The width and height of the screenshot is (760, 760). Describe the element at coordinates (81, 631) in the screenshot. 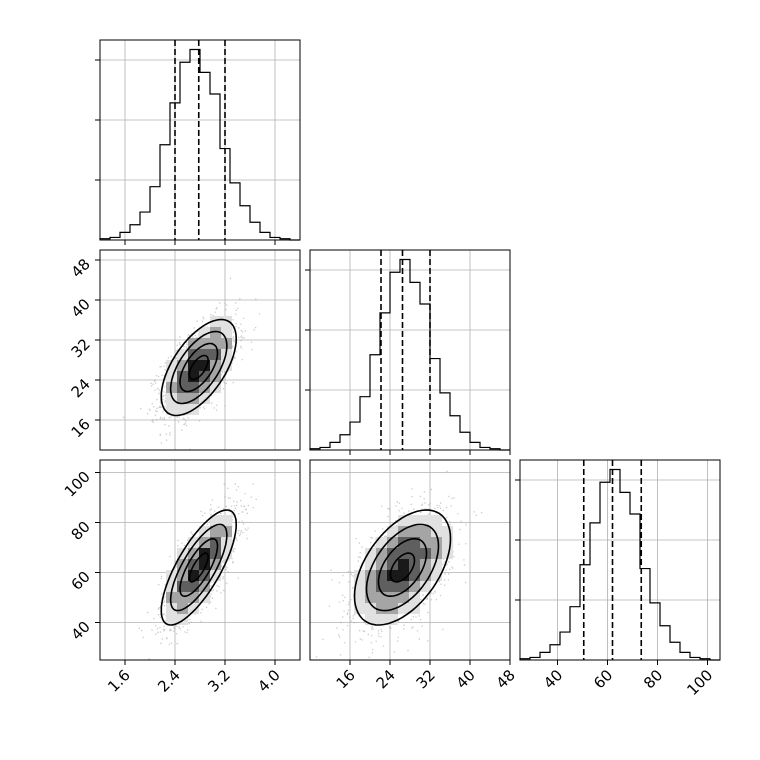

I see `y-tick-label: 40` at that location.